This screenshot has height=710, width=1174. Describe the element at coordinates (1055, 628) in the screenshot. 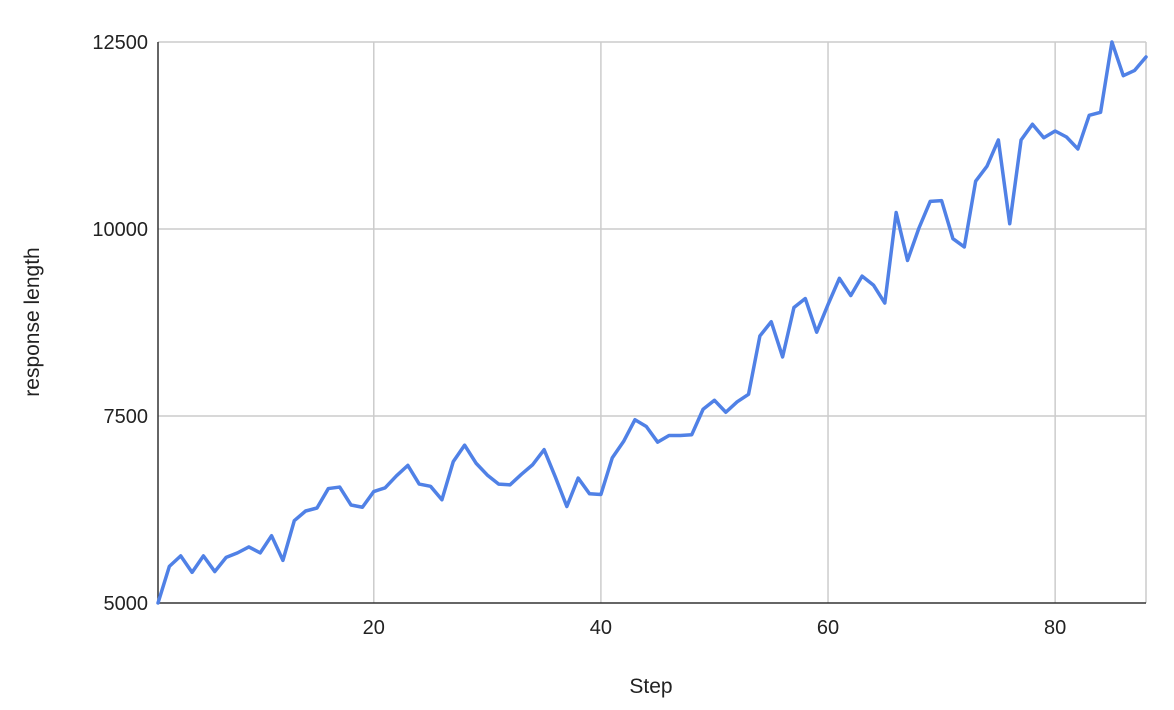

I see `x-tick-label-3: 80` at that location.